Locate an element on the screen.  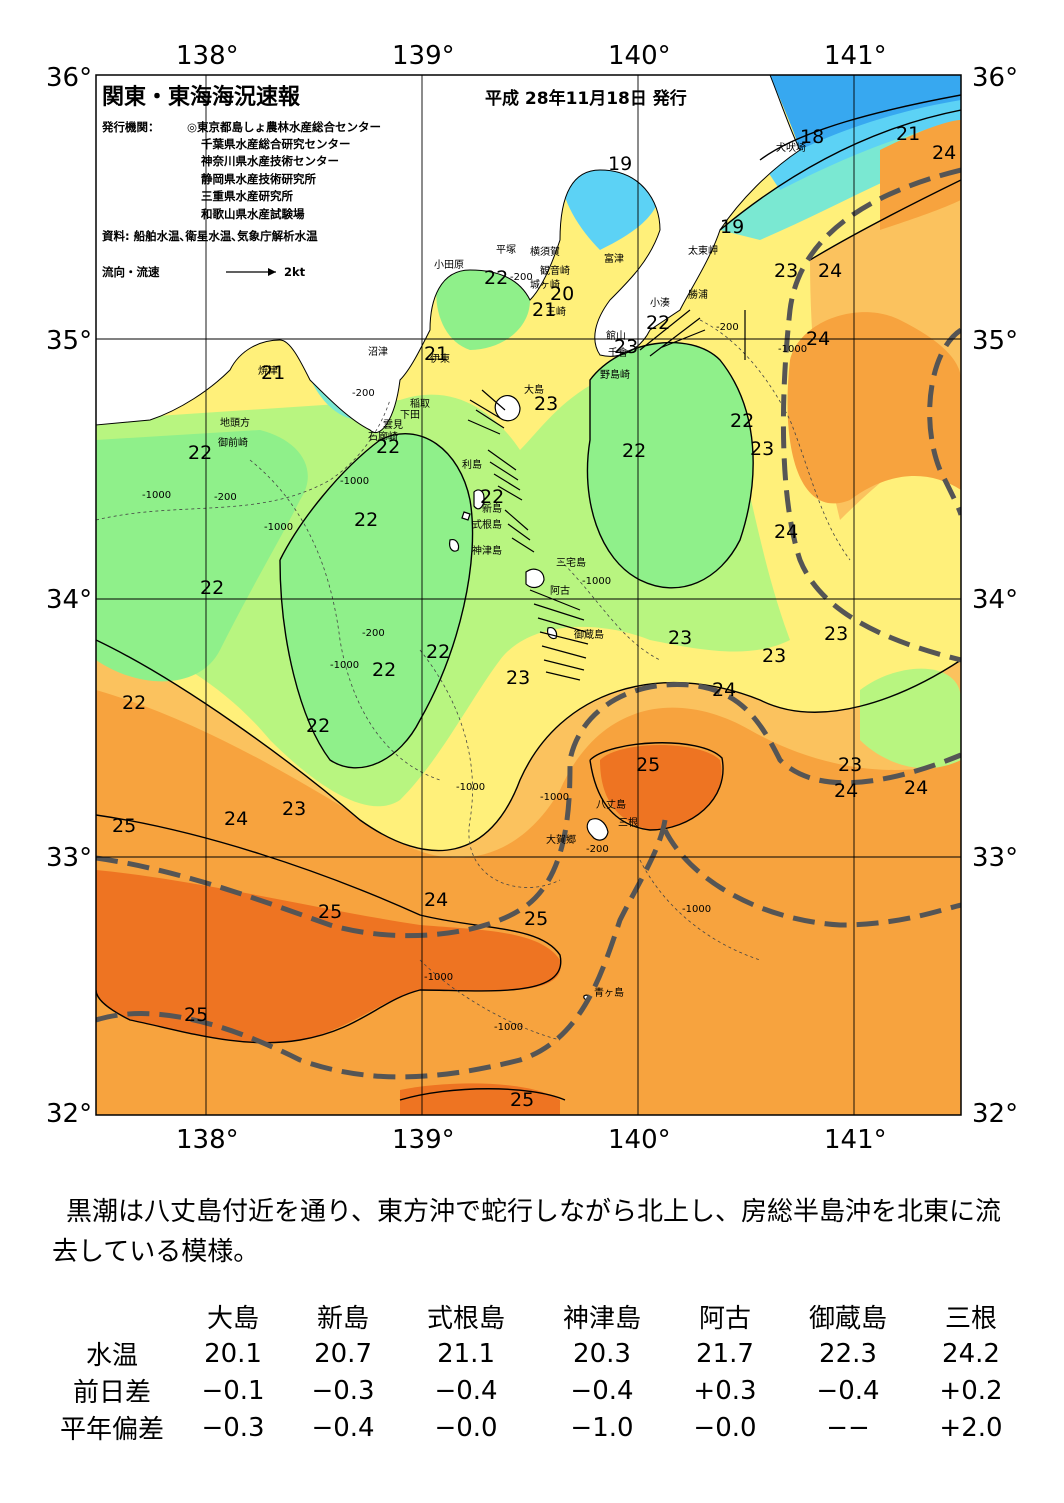
place-taitomisaki: 太東岬 is located at coordinates (703, 250).